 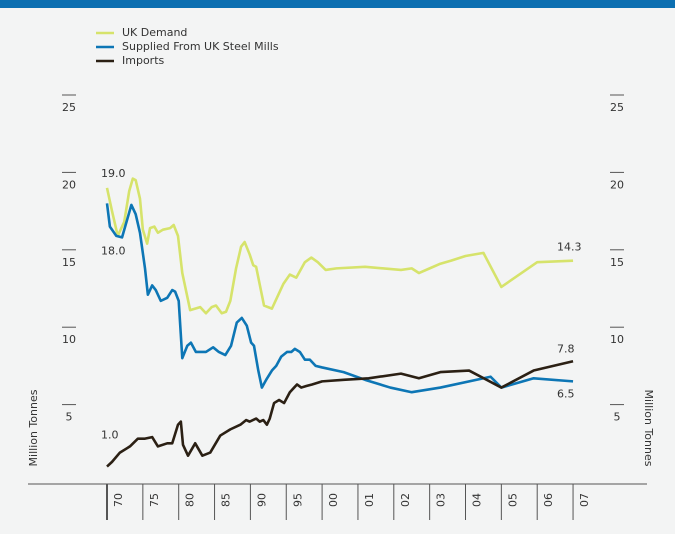 What do you see at coordinates (69, 339) in the screenshot?
I see `y-tick-label: 10` at bounding box center [69, 339].